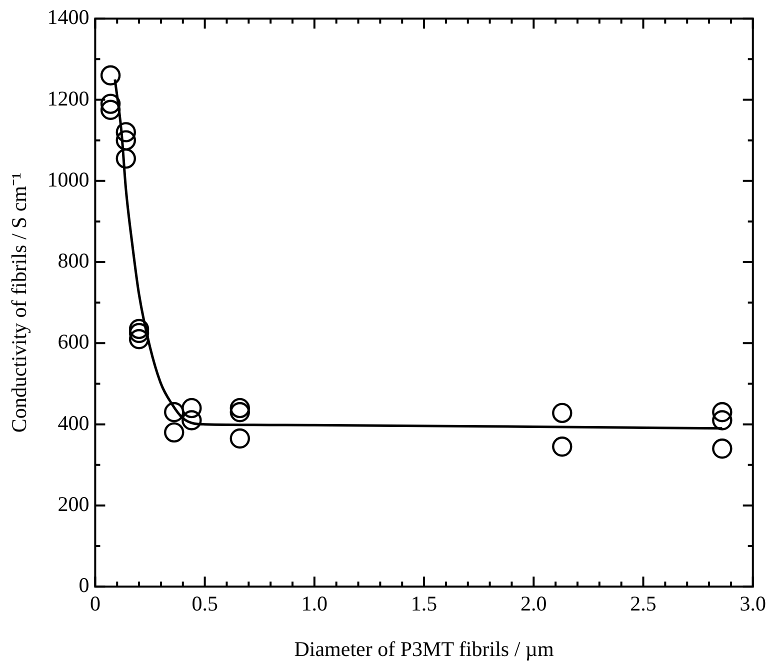 The width and height of the screenshot is (772, 671). What do you see at coordinates (74, 422) in the screenshot?
I see `y-tick-label: 400` at bounding box center [74, 422].